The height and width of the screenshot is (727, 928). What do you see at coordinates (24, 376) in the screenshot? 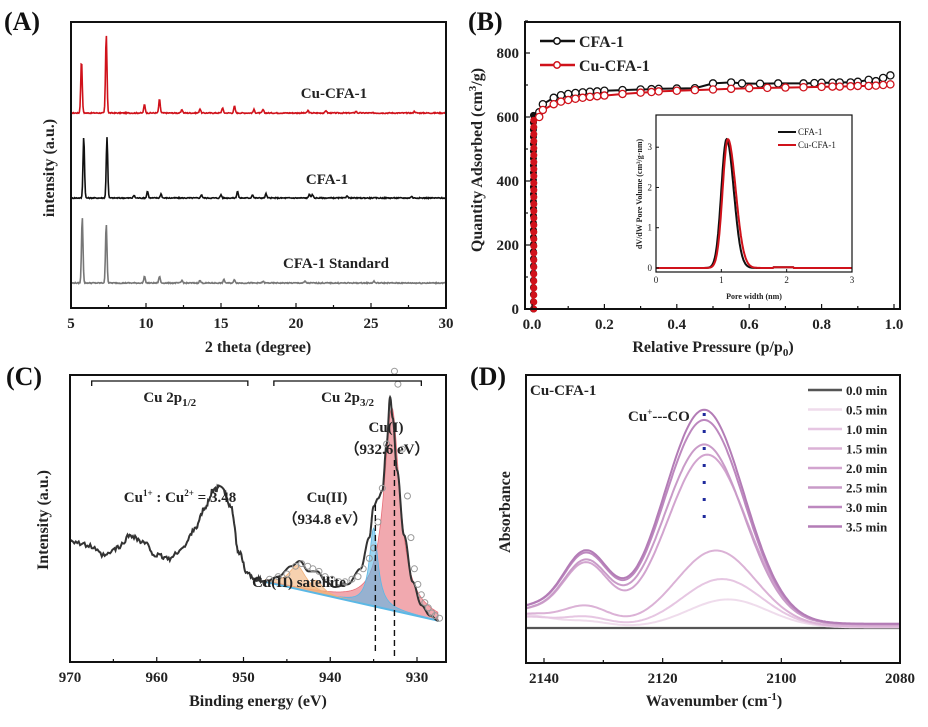
I see `panel-c-label: (C)` at bounding box center [24, 376].